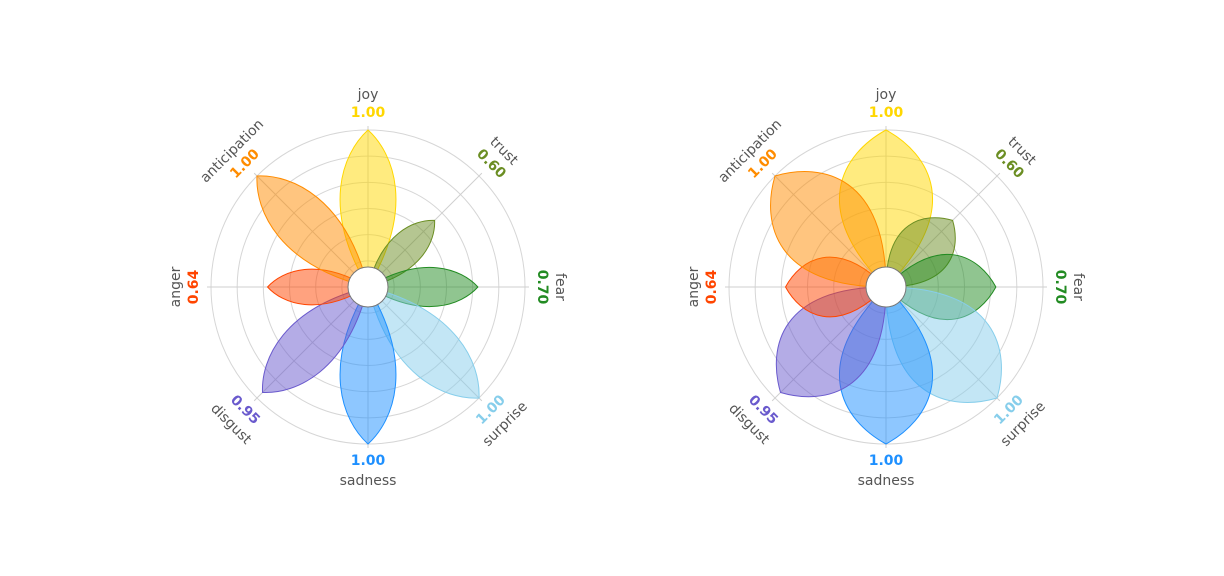 This screenshot has height=576, width=1224. Describe the element at coordinates (315, 339) in the screenshot. I see `petal-disgust` at that location.